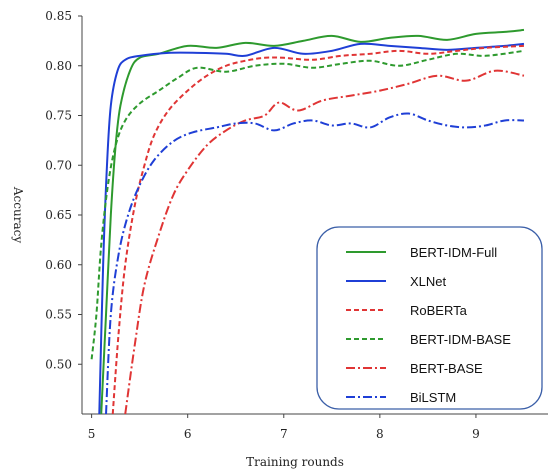 The image size is (550, 476). I want to click on legend-label-xlnet: XLNet, so click(428, 281).